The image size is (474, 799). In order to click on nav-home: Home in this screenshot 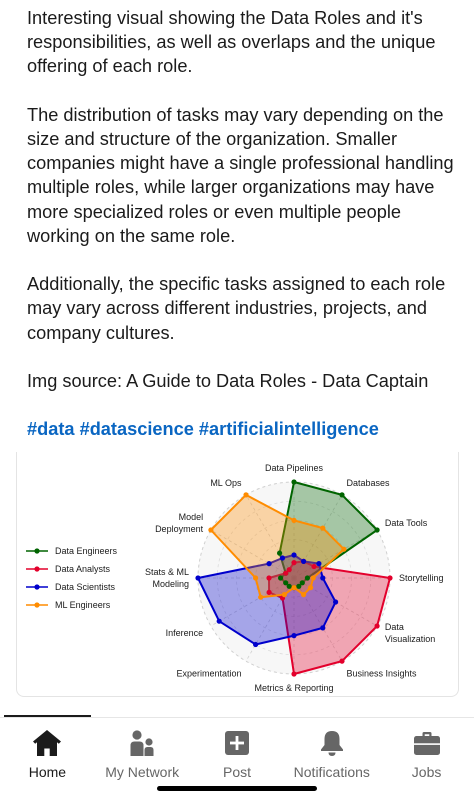, I will do `click(47, 758)`.